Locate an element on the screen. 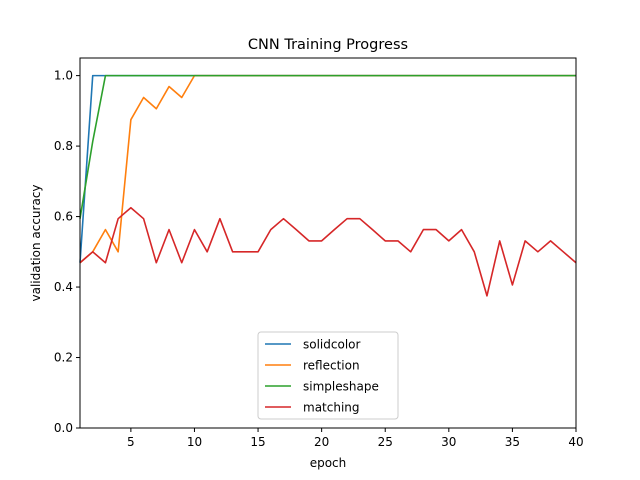 The width and height of the screenshot is (640, 480). y-axis-label: validation accuracy is located at coordinates (36, 242).